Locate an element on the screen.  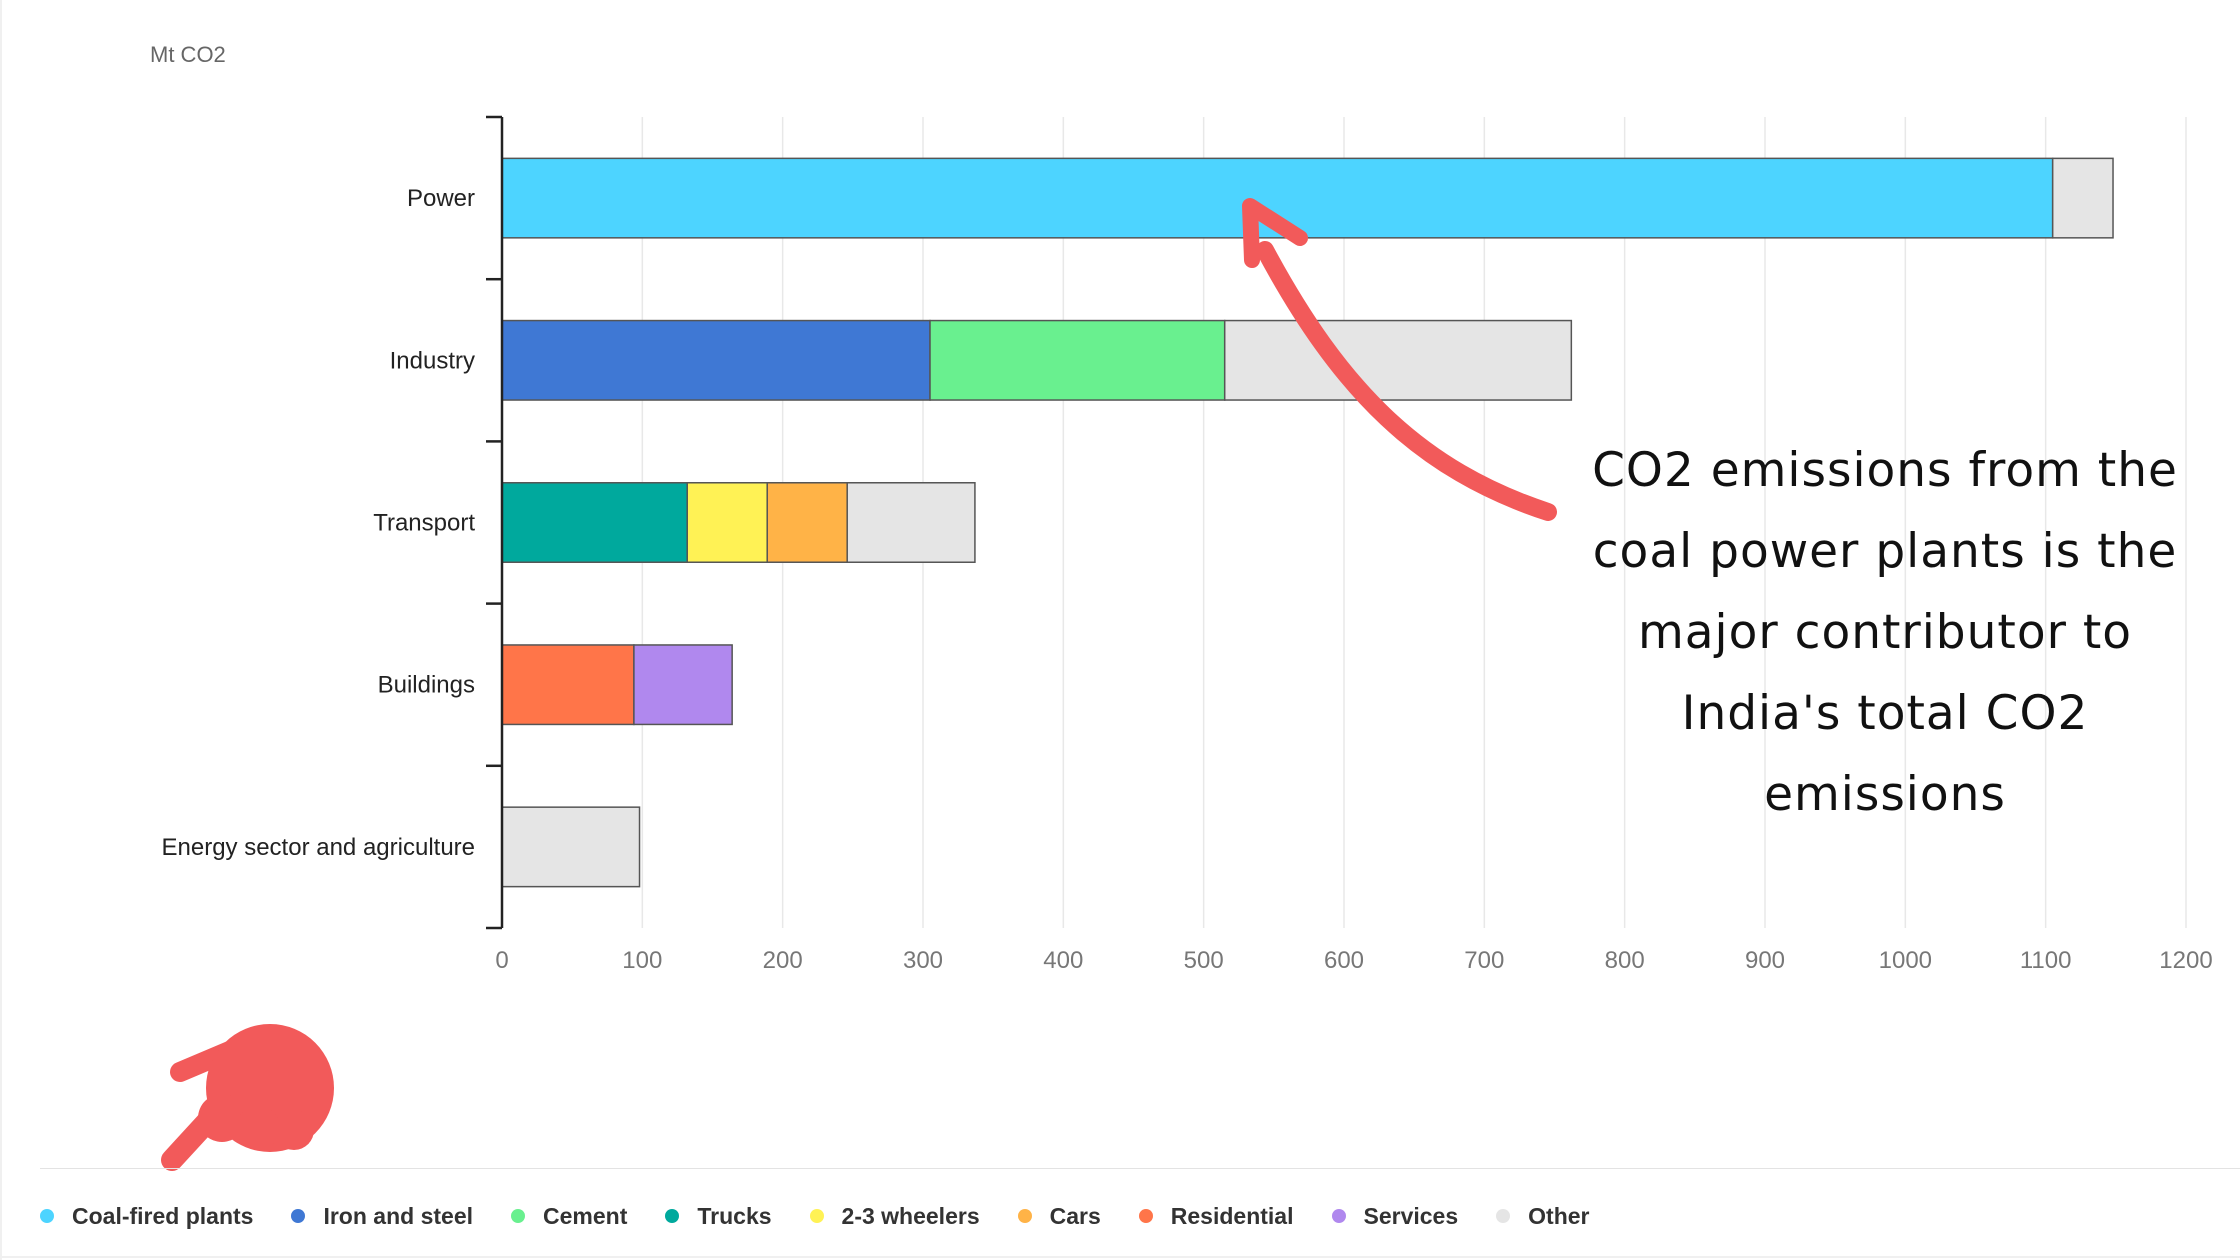
x-axis-ticks: 0 100 200 300 400 500 600 700 800 900 1000 1100 1200 is located at coordinates (1353, 960).